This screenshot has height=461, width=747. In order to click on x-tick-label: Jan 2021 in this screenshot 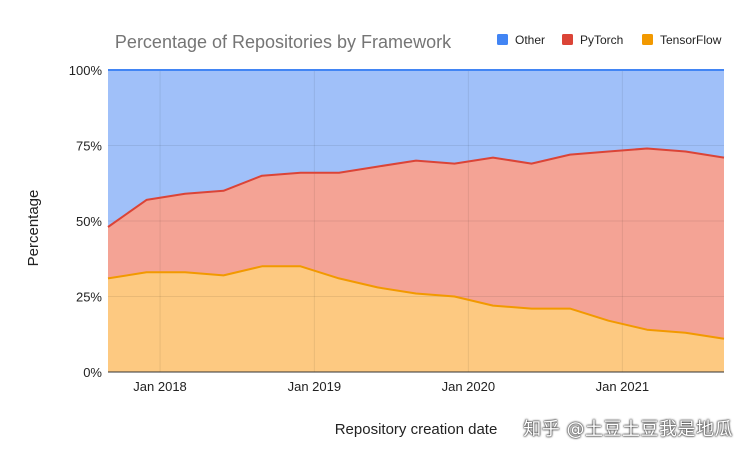, I will do `click(623, 386)`.